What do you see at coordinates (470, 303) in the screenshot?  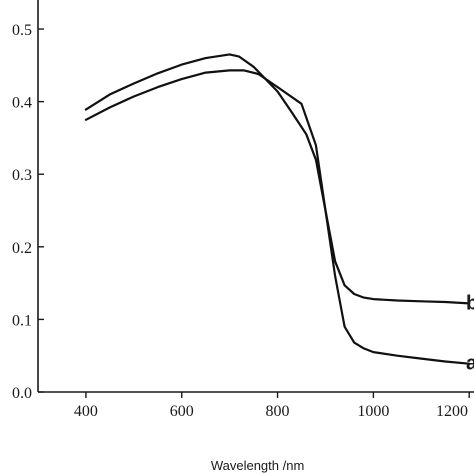 I see `series-label-b: b` at bounding box center [470, 303].